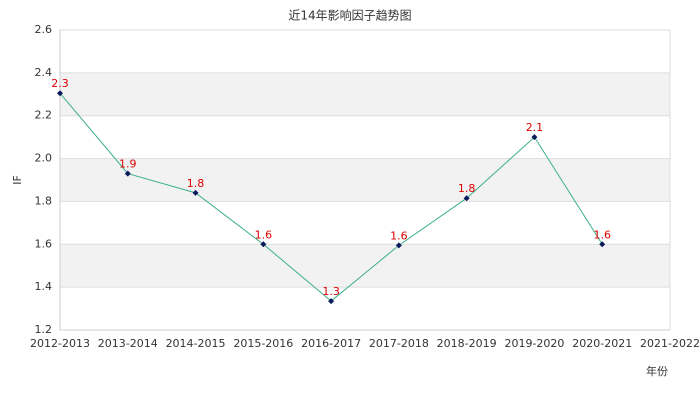 The width and height of the screenshot is (700, 400). What do you see at coordinates (331, 291) in the screenshot?
I see `data-label: 1.3` at bounding box center [331, 291].